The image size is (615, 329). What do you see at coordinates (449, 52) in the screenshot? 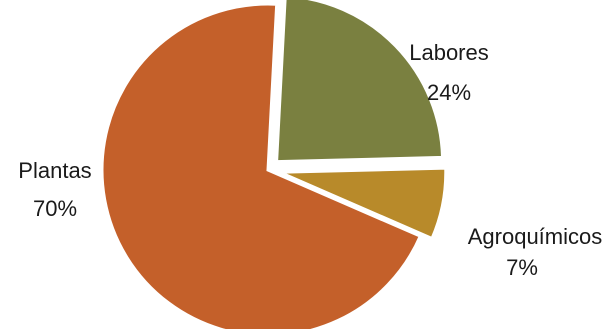
I see `slice-label-labores: Labores` at bounding box center [449, 52].